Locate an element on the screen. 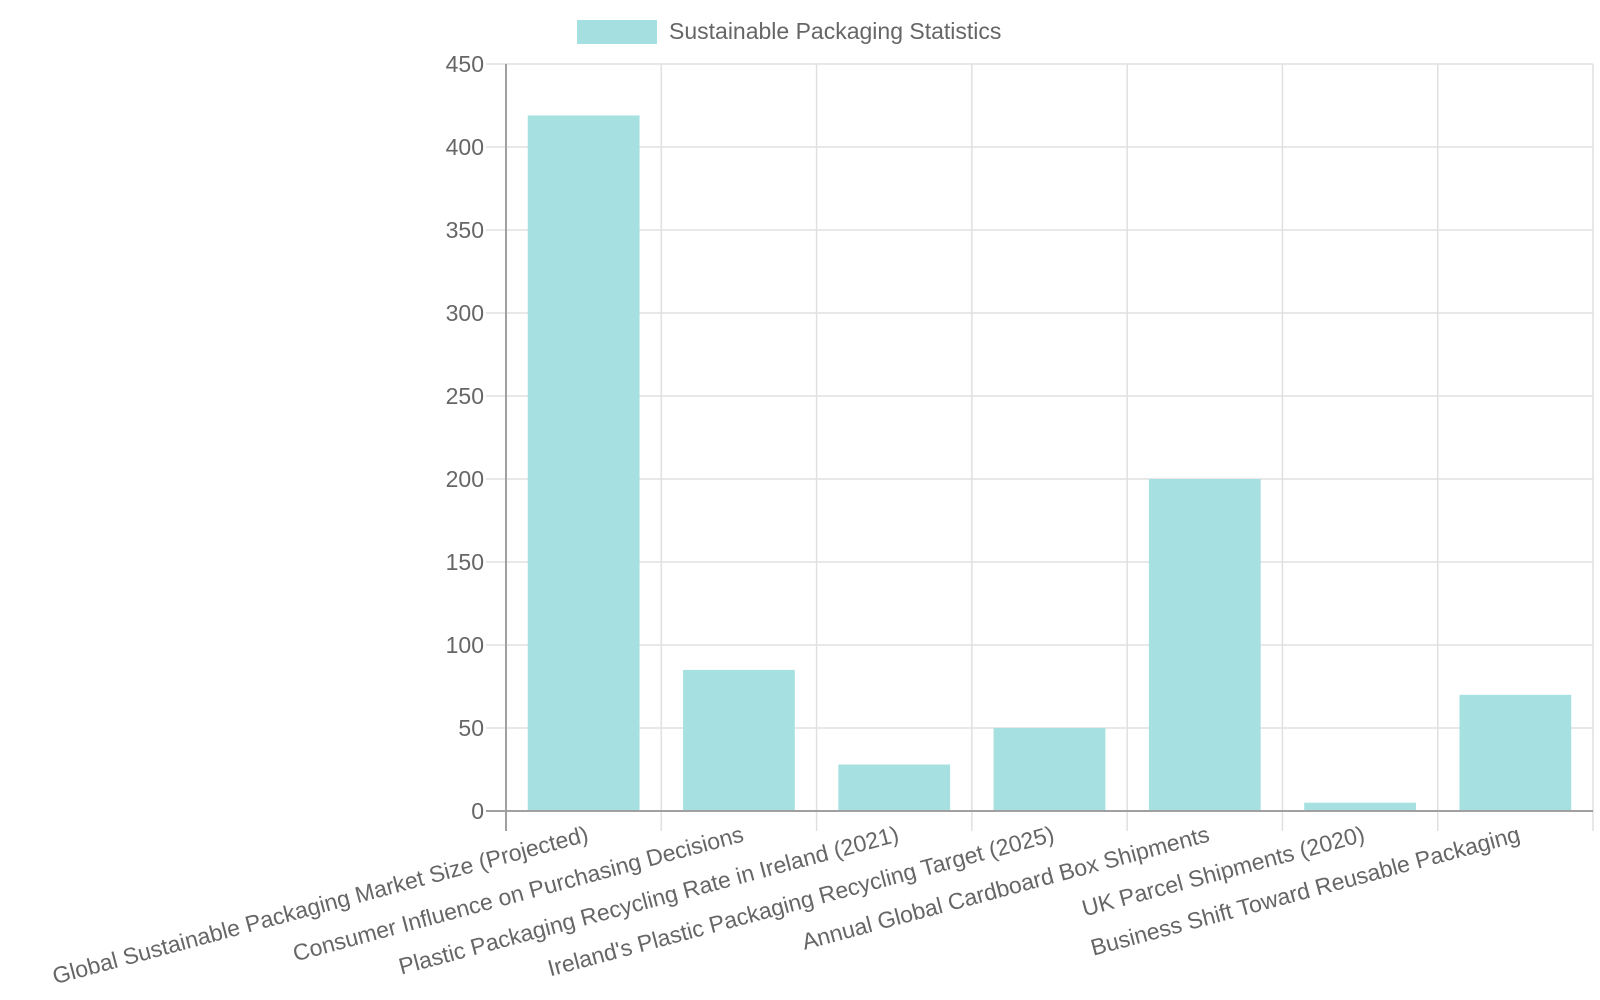 The height and width of the screenshot is (1000, 1600). legend-label: Sustainable Packaging Statistics is located at coordinates (835, 31).